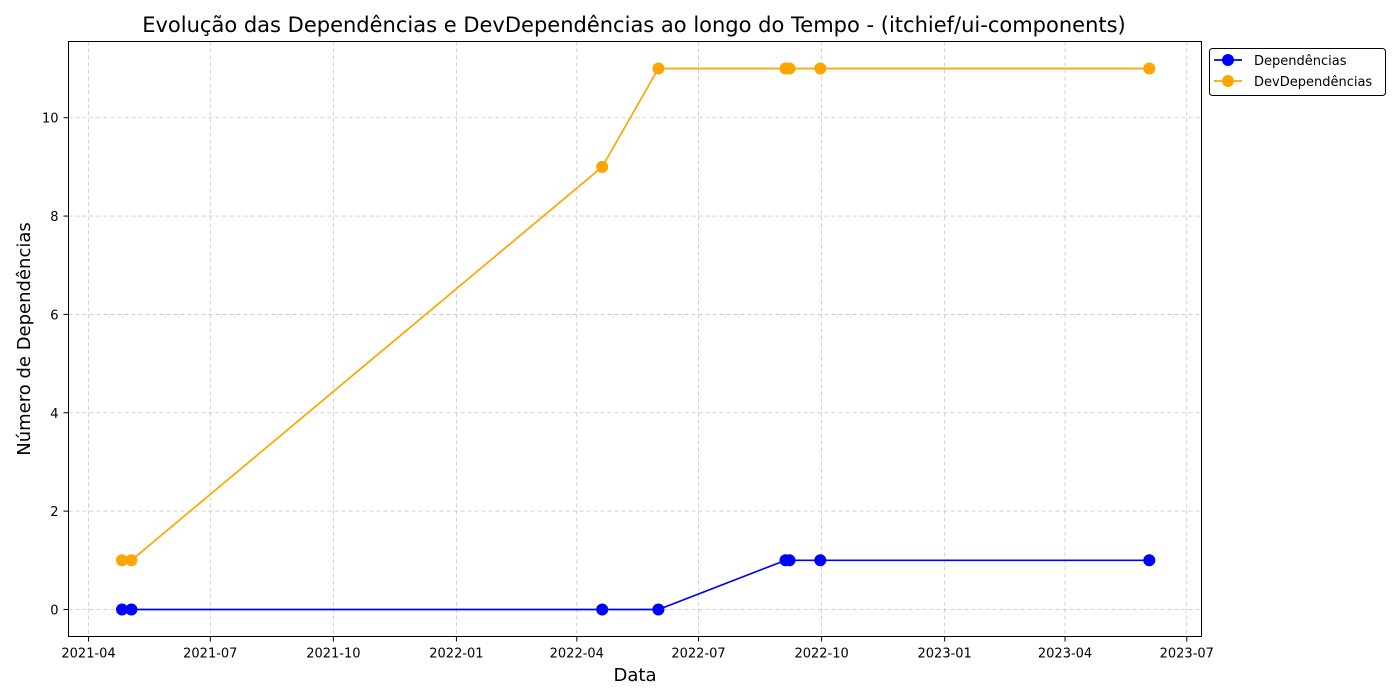 This screenshot has width=1400, height=700. Describe the element at coordinates (88, 654) in the screenshot. I see `x-tick-label: 2021-04` at that location.